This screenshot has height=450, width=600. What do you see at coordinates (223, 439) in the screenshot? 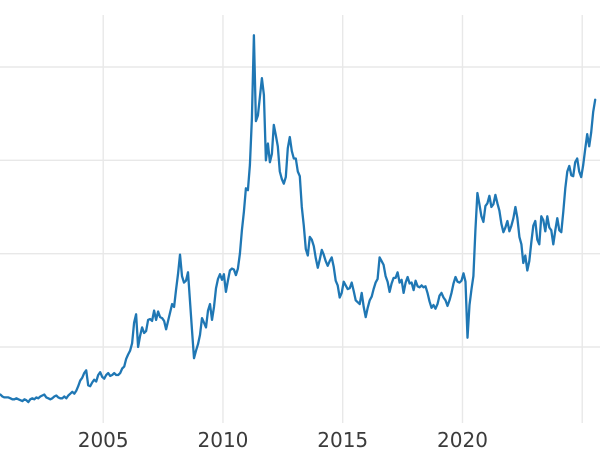
I see `x-tick-label: 2010` at bounding box center [223, 439].